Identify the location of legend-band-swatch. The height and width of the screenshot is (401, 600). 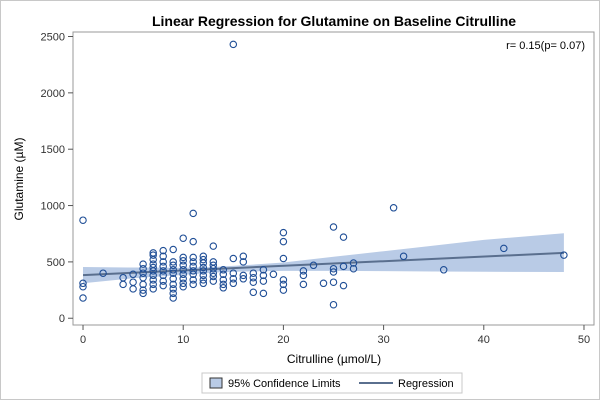
(216, 383).